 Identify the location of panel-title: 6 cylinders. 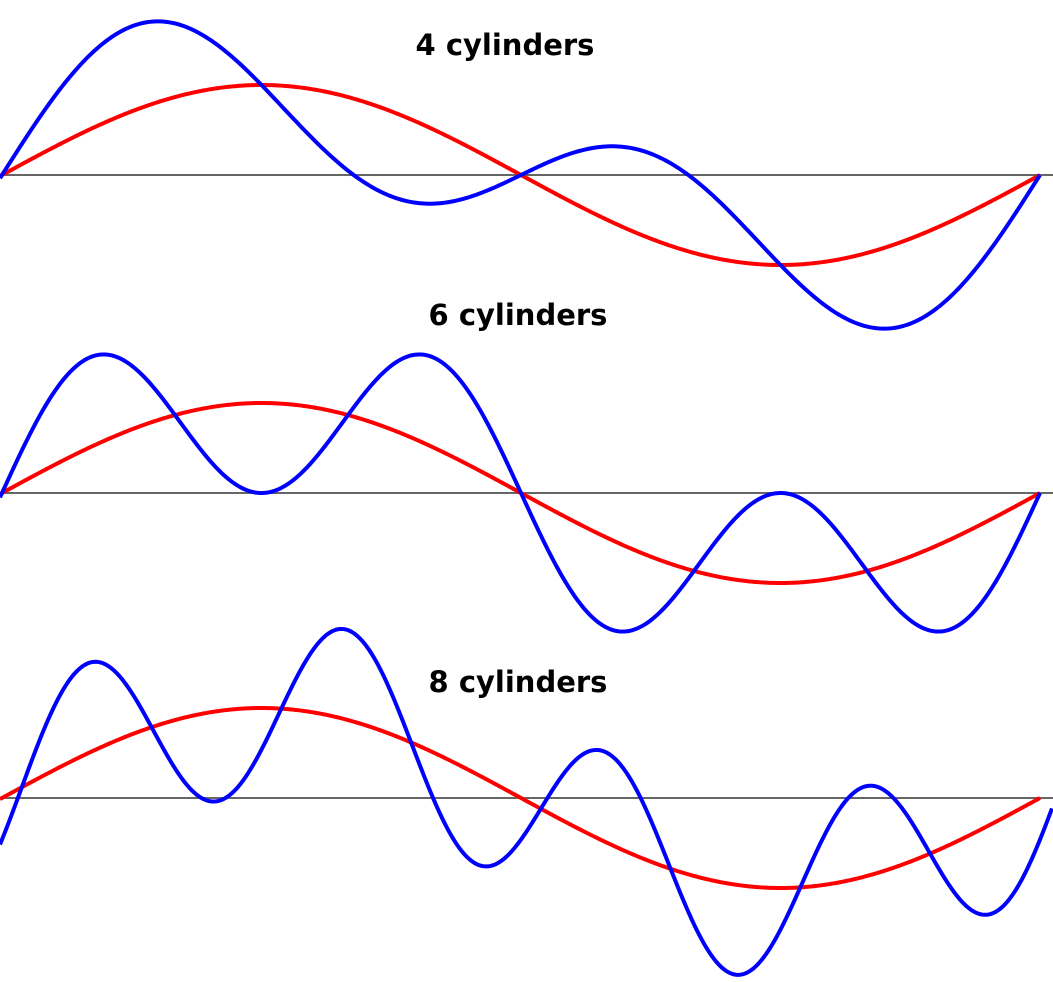
(518, 315).